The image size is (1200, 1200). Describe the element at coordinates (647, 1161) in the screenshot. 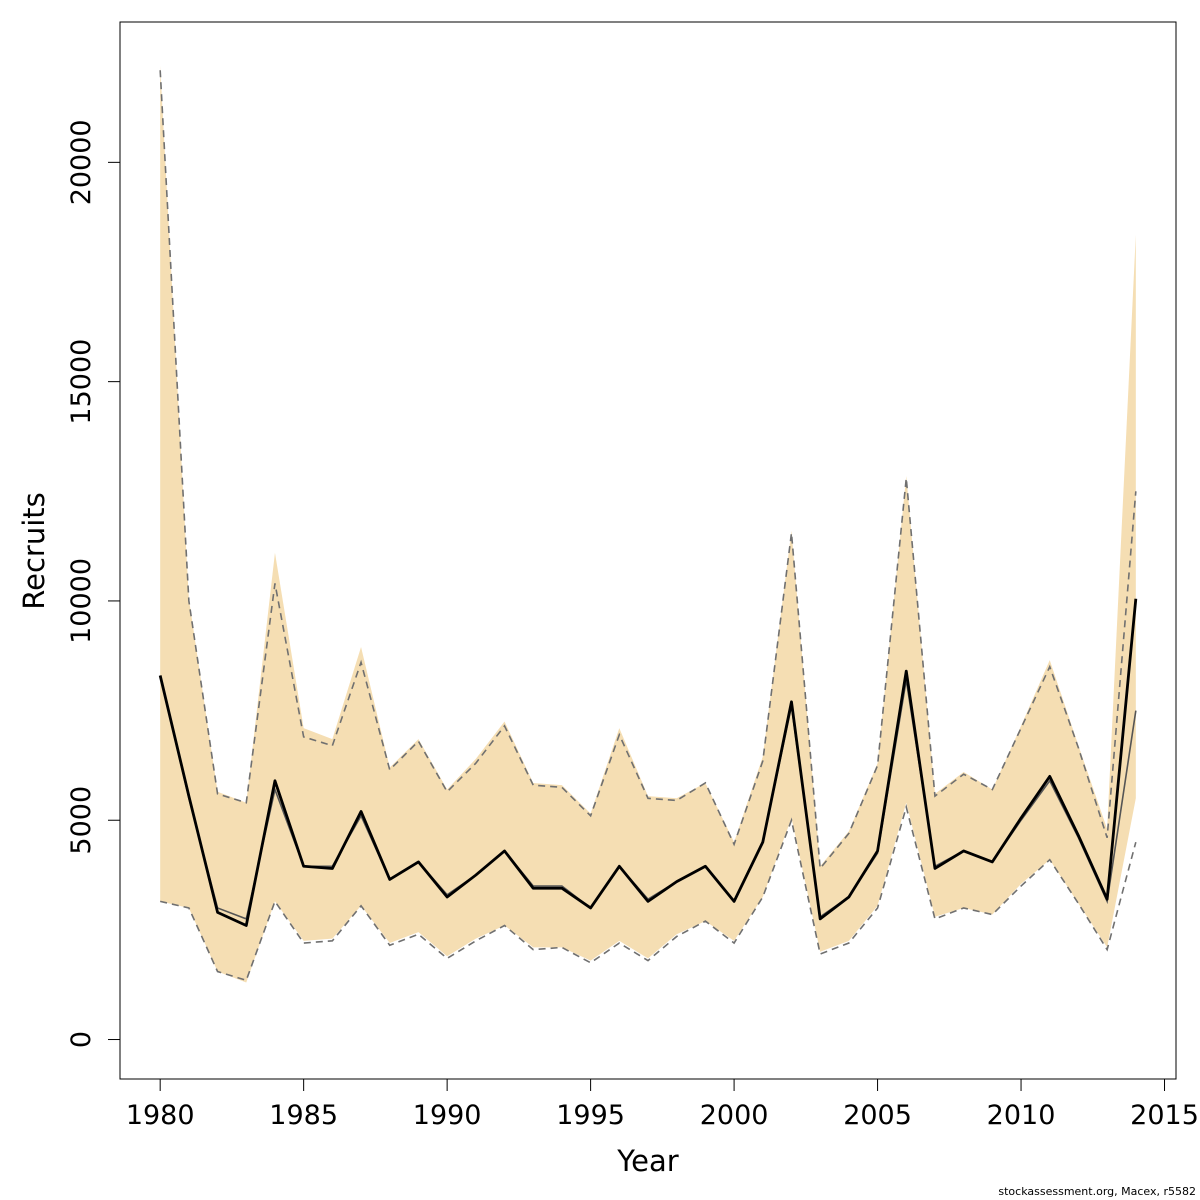

I see `x-axis-title: Year` at that location.